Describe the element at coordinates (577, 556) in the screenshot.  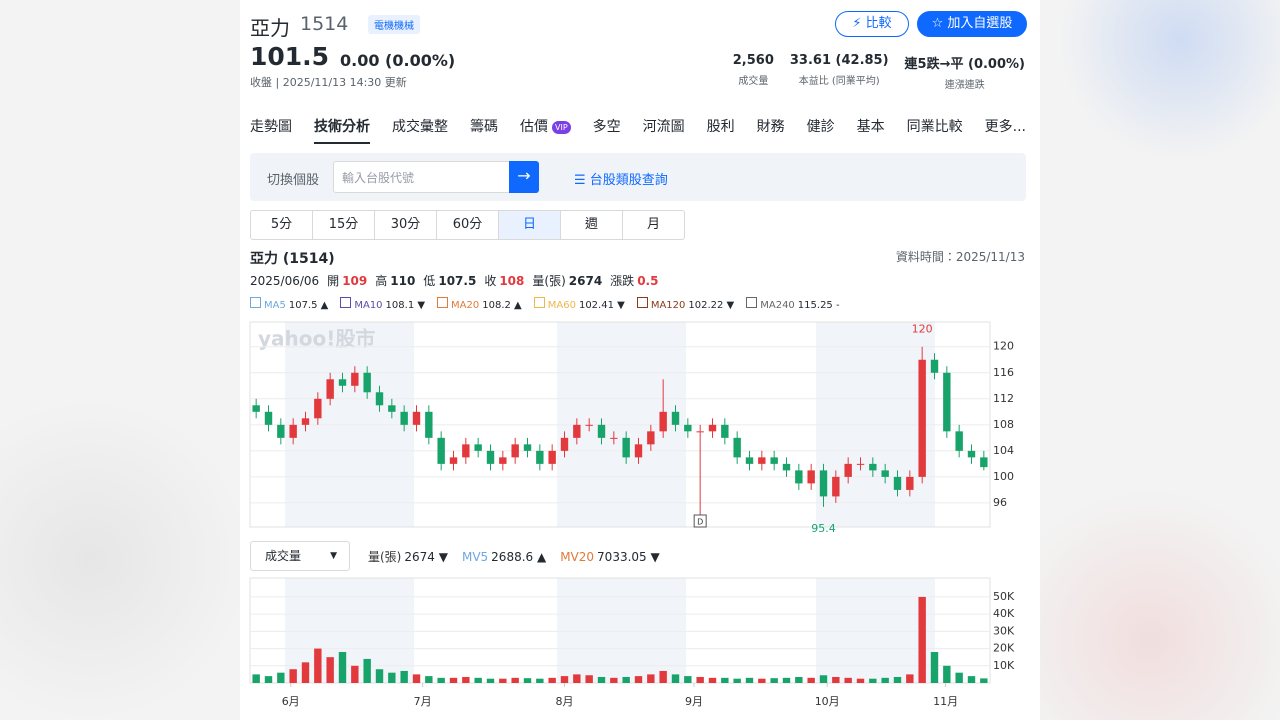
I see `volume-legend-name: MV20` at that location.